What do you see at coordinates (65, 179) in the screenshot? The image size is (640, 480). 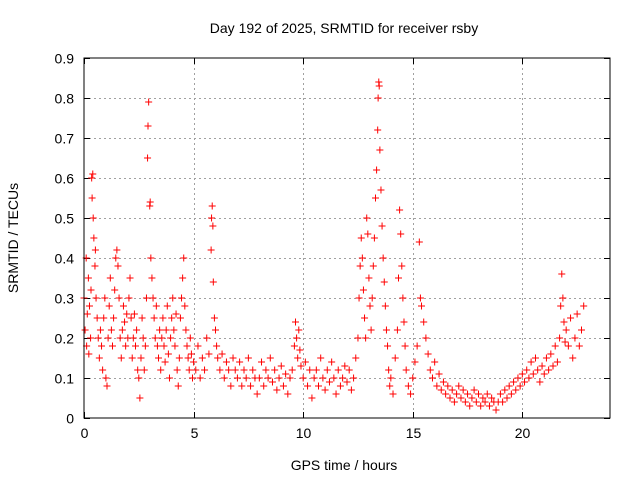 I see `y-tick-label: 0.6` at bounding box center [65, 179].